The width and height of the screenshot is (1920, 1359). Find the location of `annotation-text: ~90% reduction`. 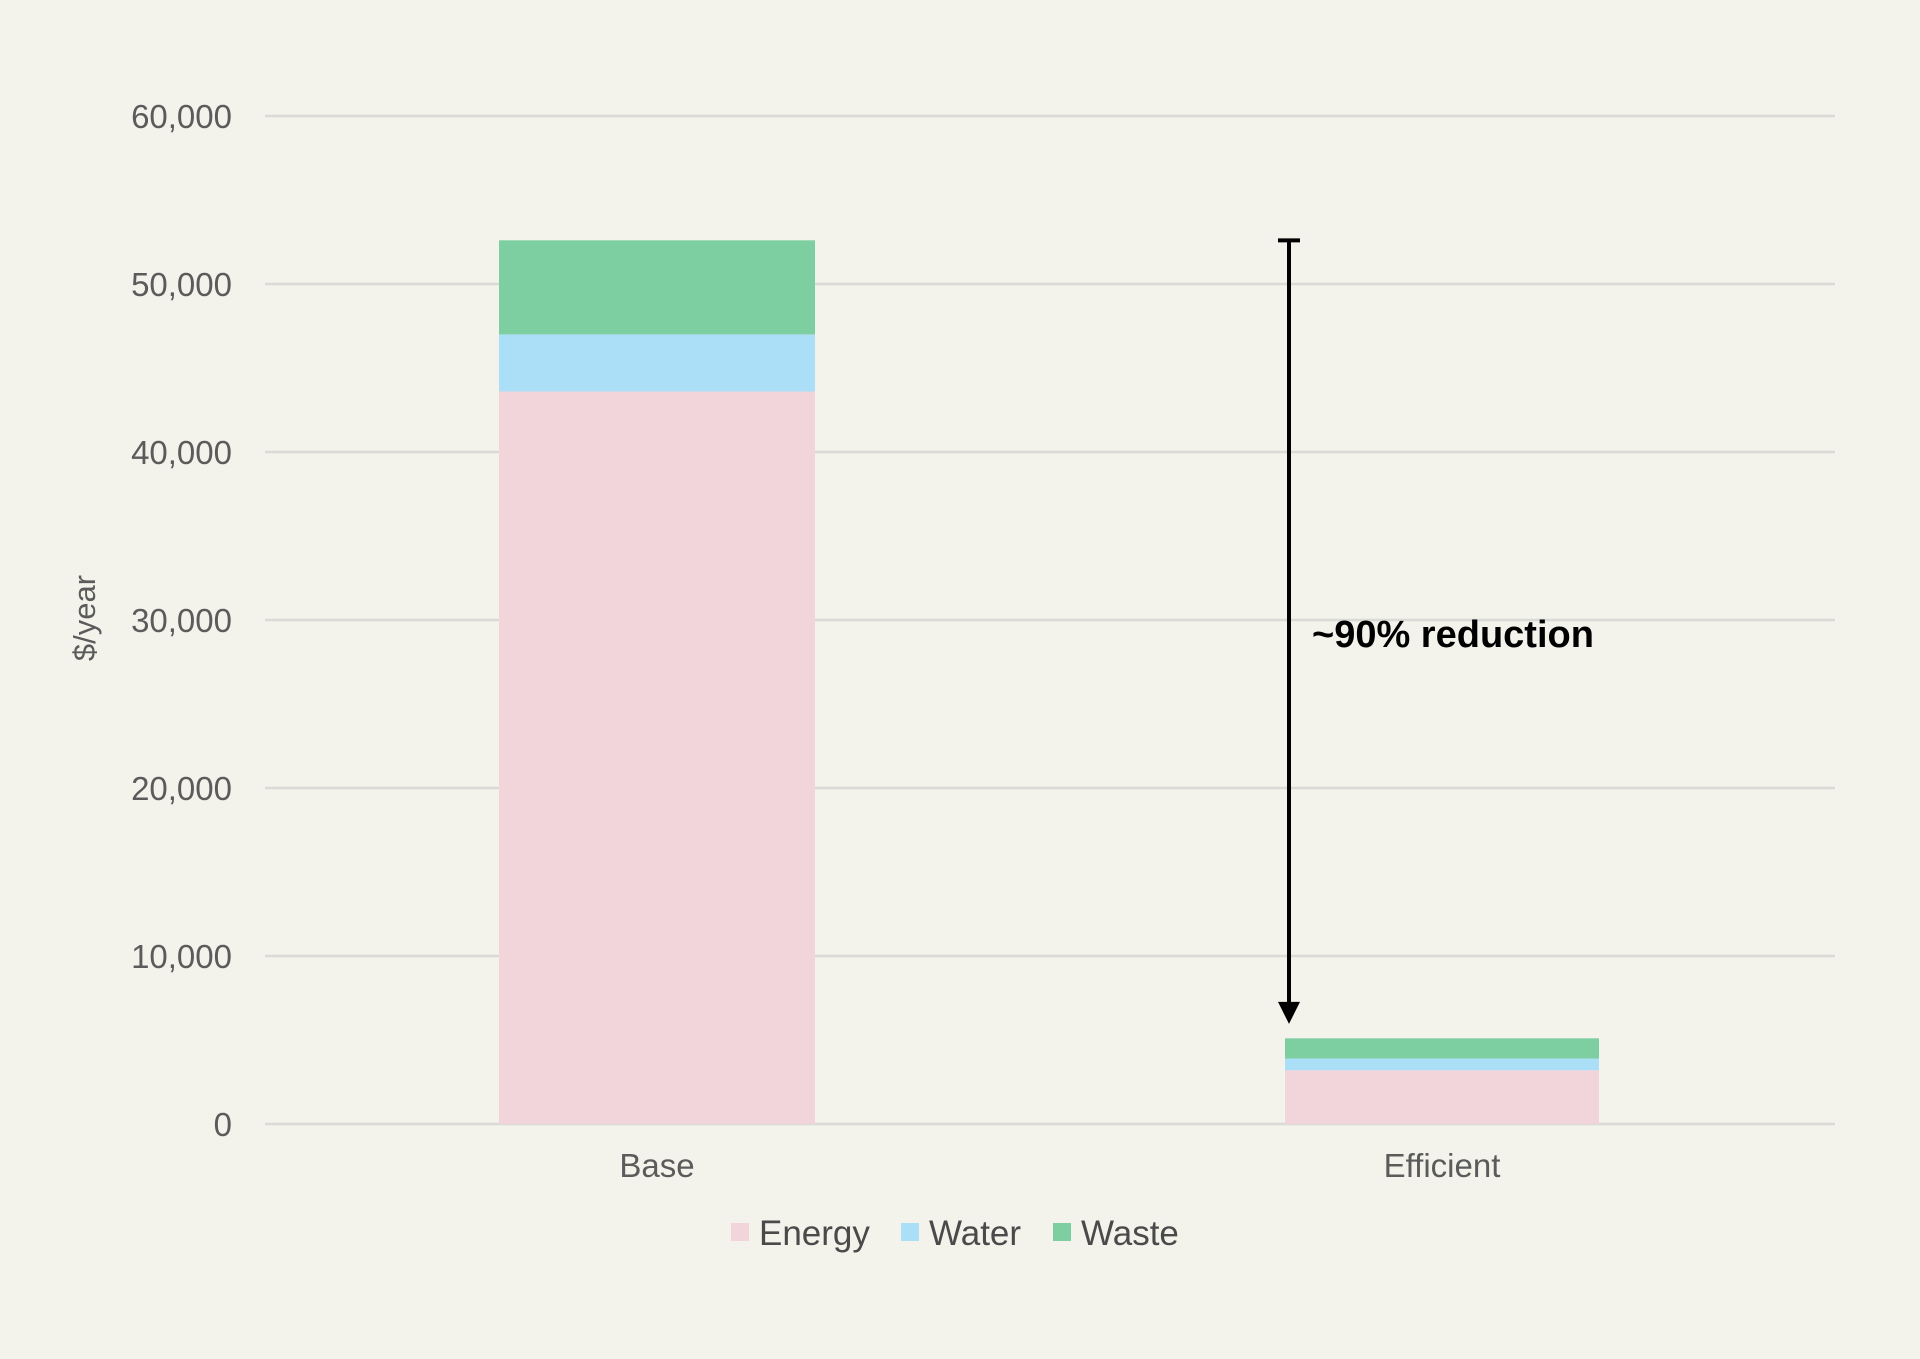

annotation-text: ~90% reduction is located at coordinates (1453, 635).